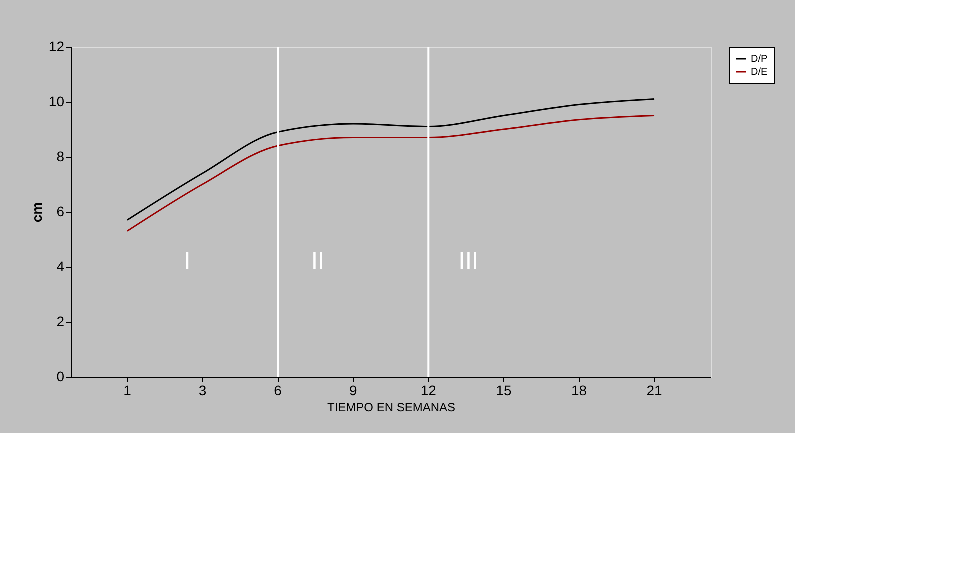 The height and width of the screenshot is (562, 974). Describe the element at coordinates (36, 212) in the screenshot. I see `y-axis-title: cm` at that location.